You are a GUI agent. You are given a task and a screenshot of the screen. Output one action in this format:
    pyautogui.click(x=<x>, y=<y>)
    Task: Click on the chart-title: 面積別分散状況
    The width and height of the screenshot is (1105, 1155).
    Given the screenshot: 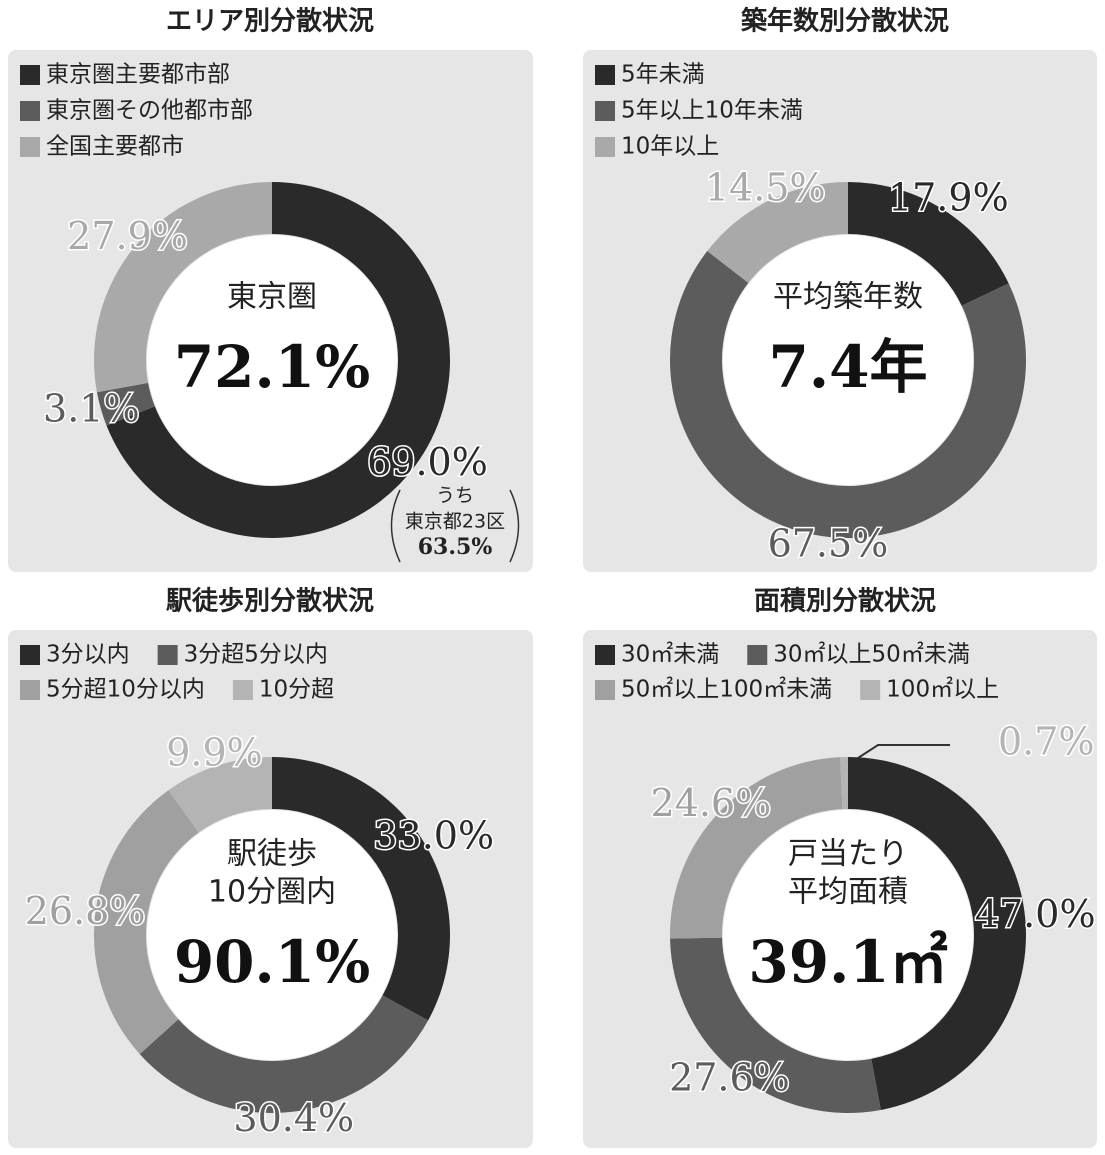 What is the action you would take?
    pyautogui.click(x=845, y=602)
    